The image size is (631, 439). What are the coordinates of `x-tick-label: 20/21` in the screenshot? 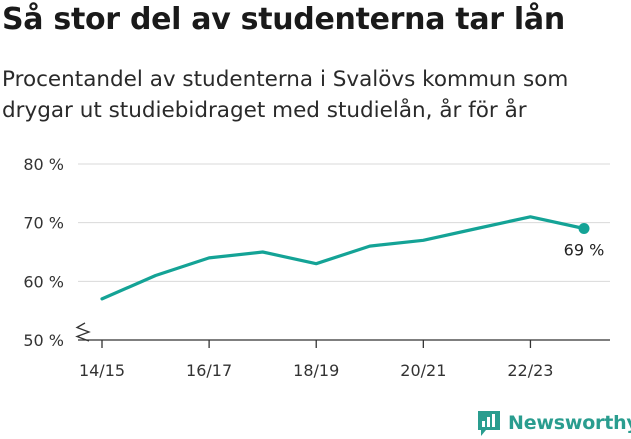 It's located at (423, 370).